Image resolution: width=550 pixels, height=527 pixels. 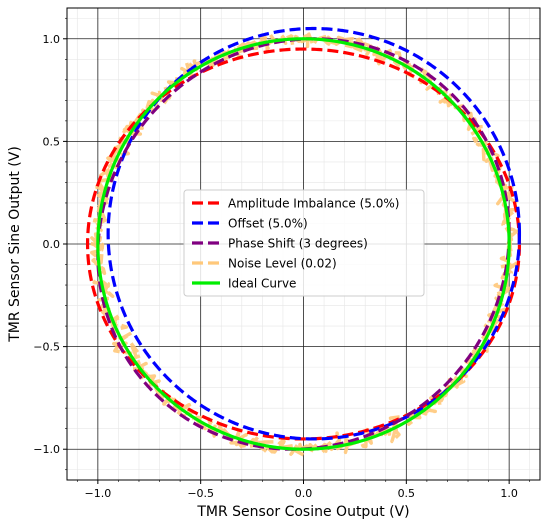 What do you see at coordinates (46, 449) in the screenshot?
I see `y-tick-label: −1.0` at bounding box center [46, 449].